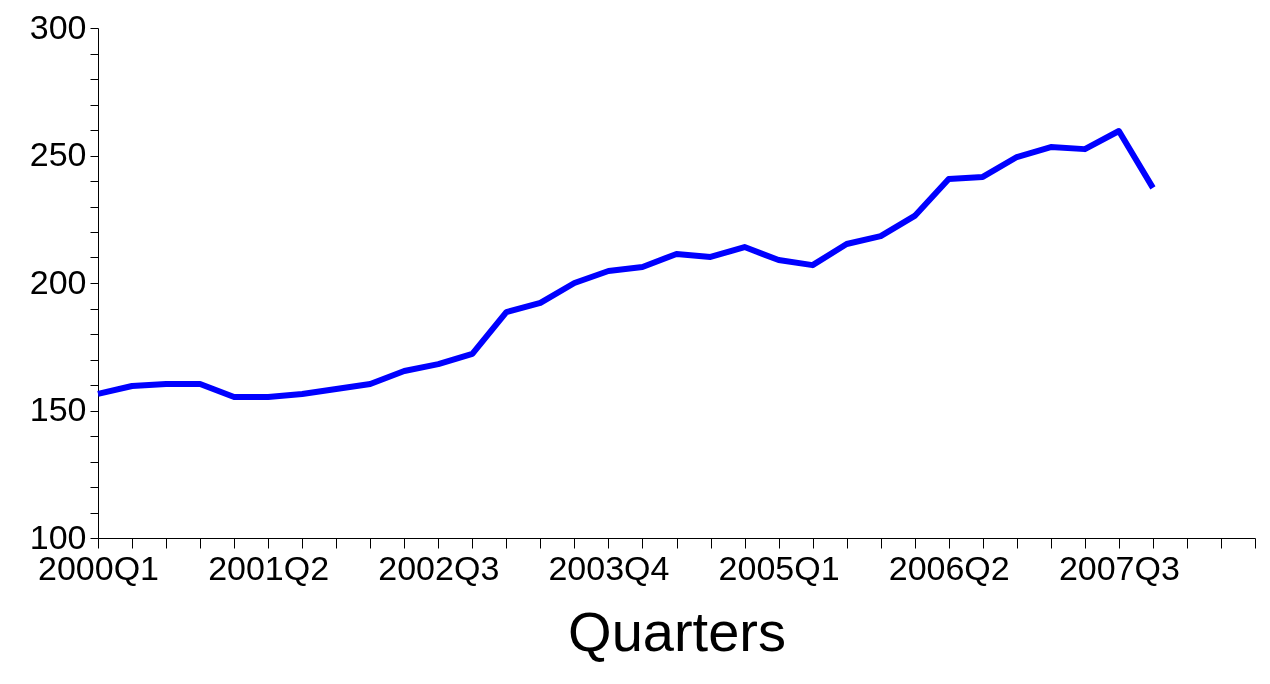 Image resolution: width=1270 pixels, height=684 pixels. Describe the element at coordinates (609, 567) in the screenshot. I see `x-tick-label: 2003Q4` at that location.